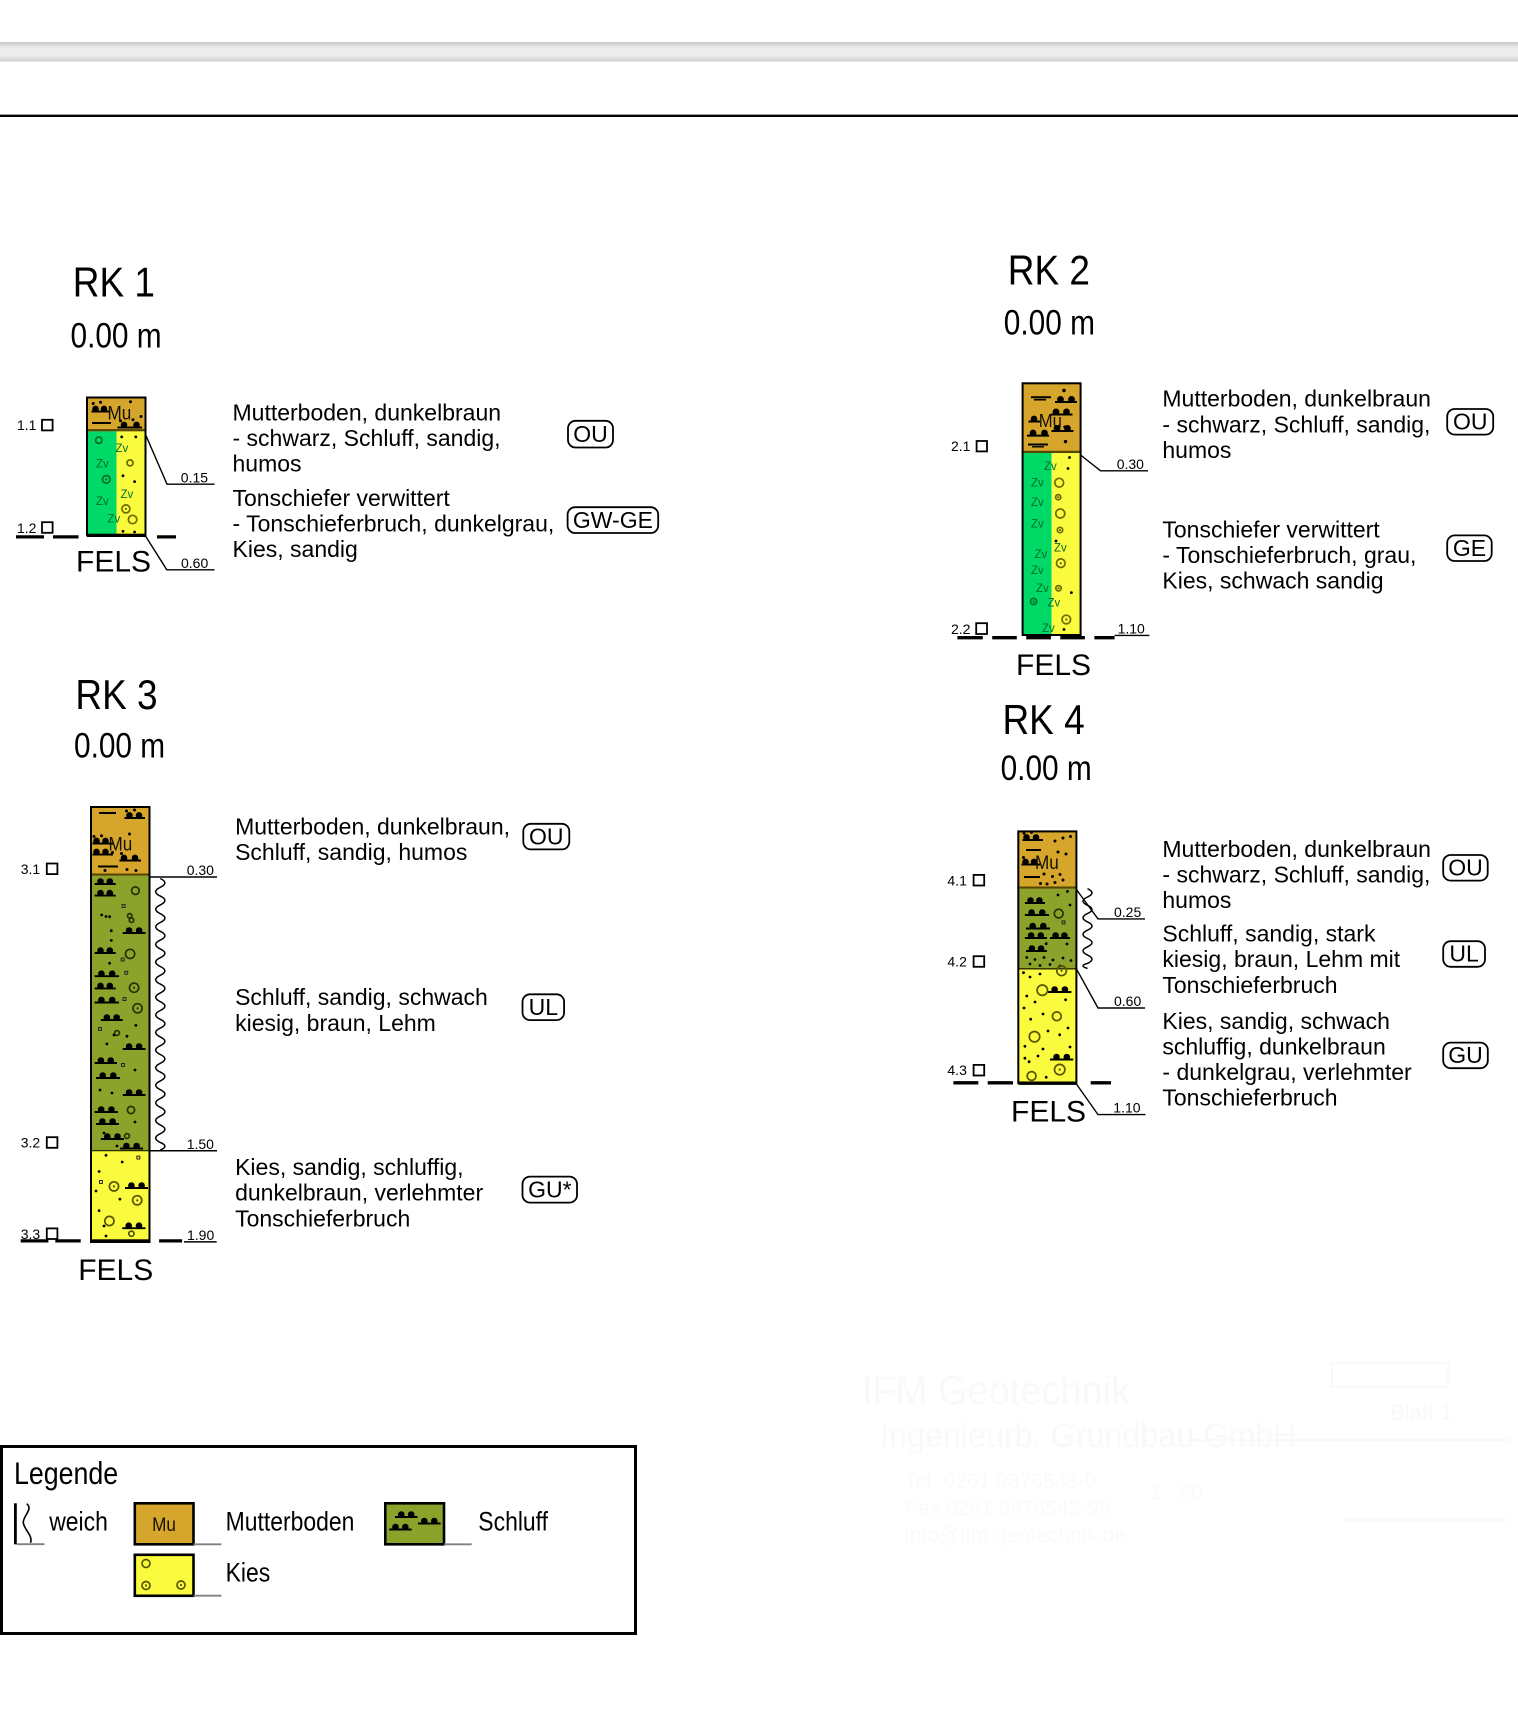  What do you see at coordinates (194, 478) in the screenshot?
I see `svg-text: 0.15` at bounding box center [194, 478].